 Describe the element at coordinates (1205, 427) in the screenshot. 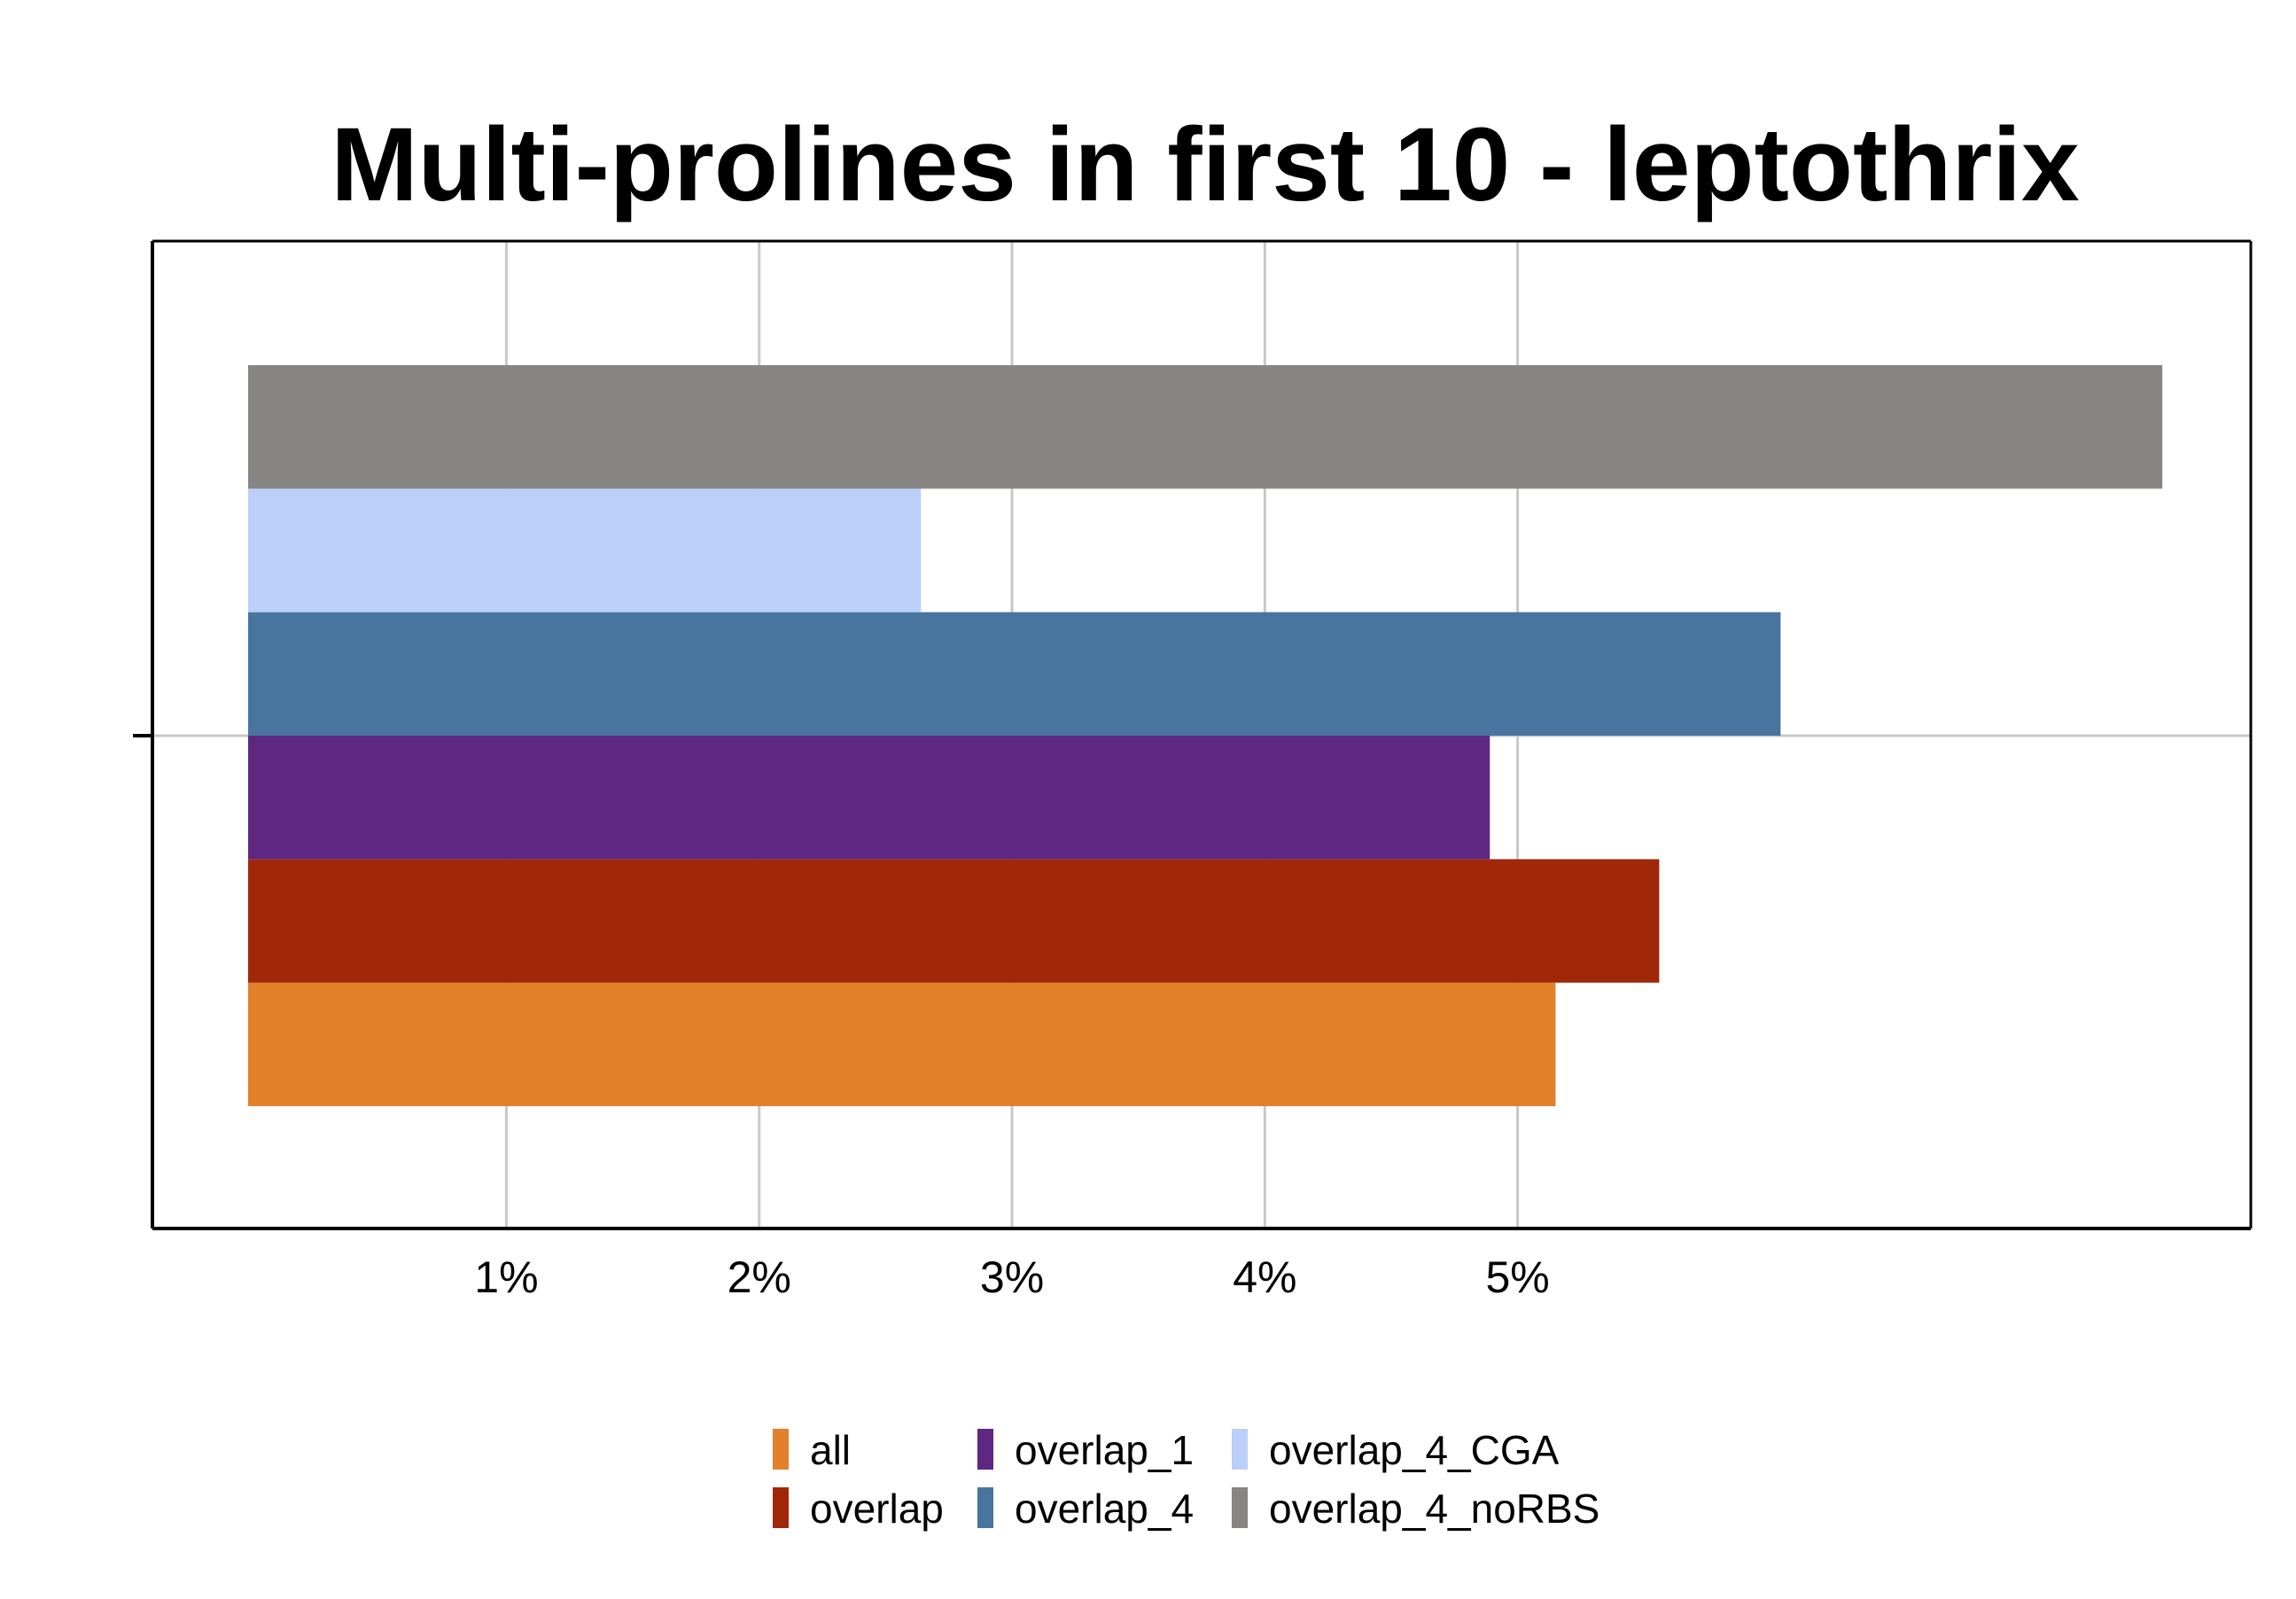

I see `bar-overlap-4-noRBS` at that location.